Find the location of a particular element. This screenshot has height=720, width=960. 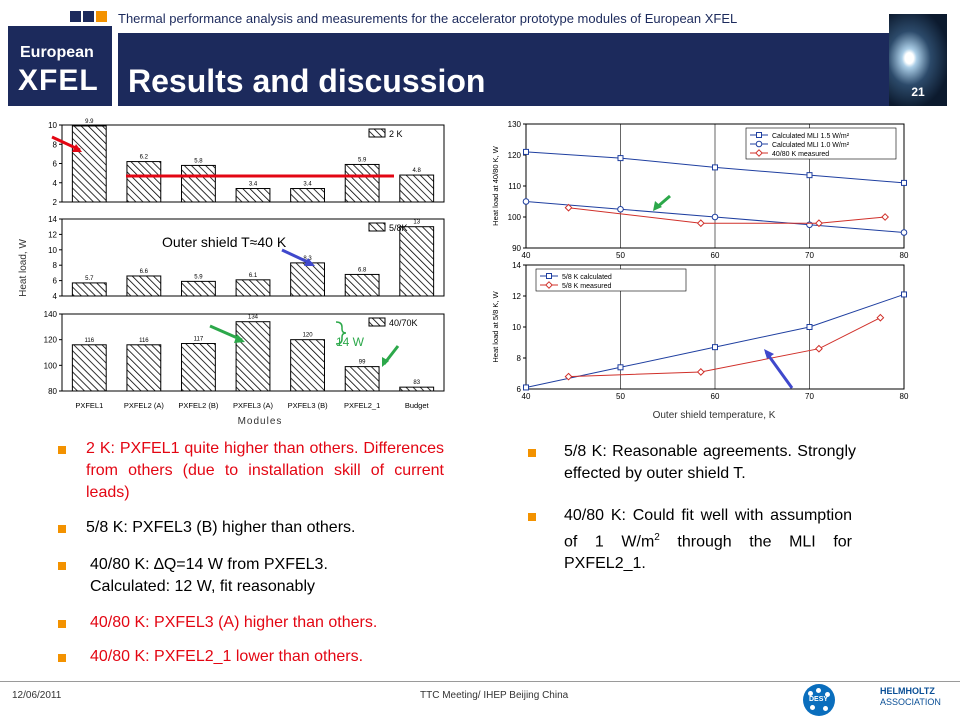

x-tick-label: 60 is located at coordinates (715, 255).